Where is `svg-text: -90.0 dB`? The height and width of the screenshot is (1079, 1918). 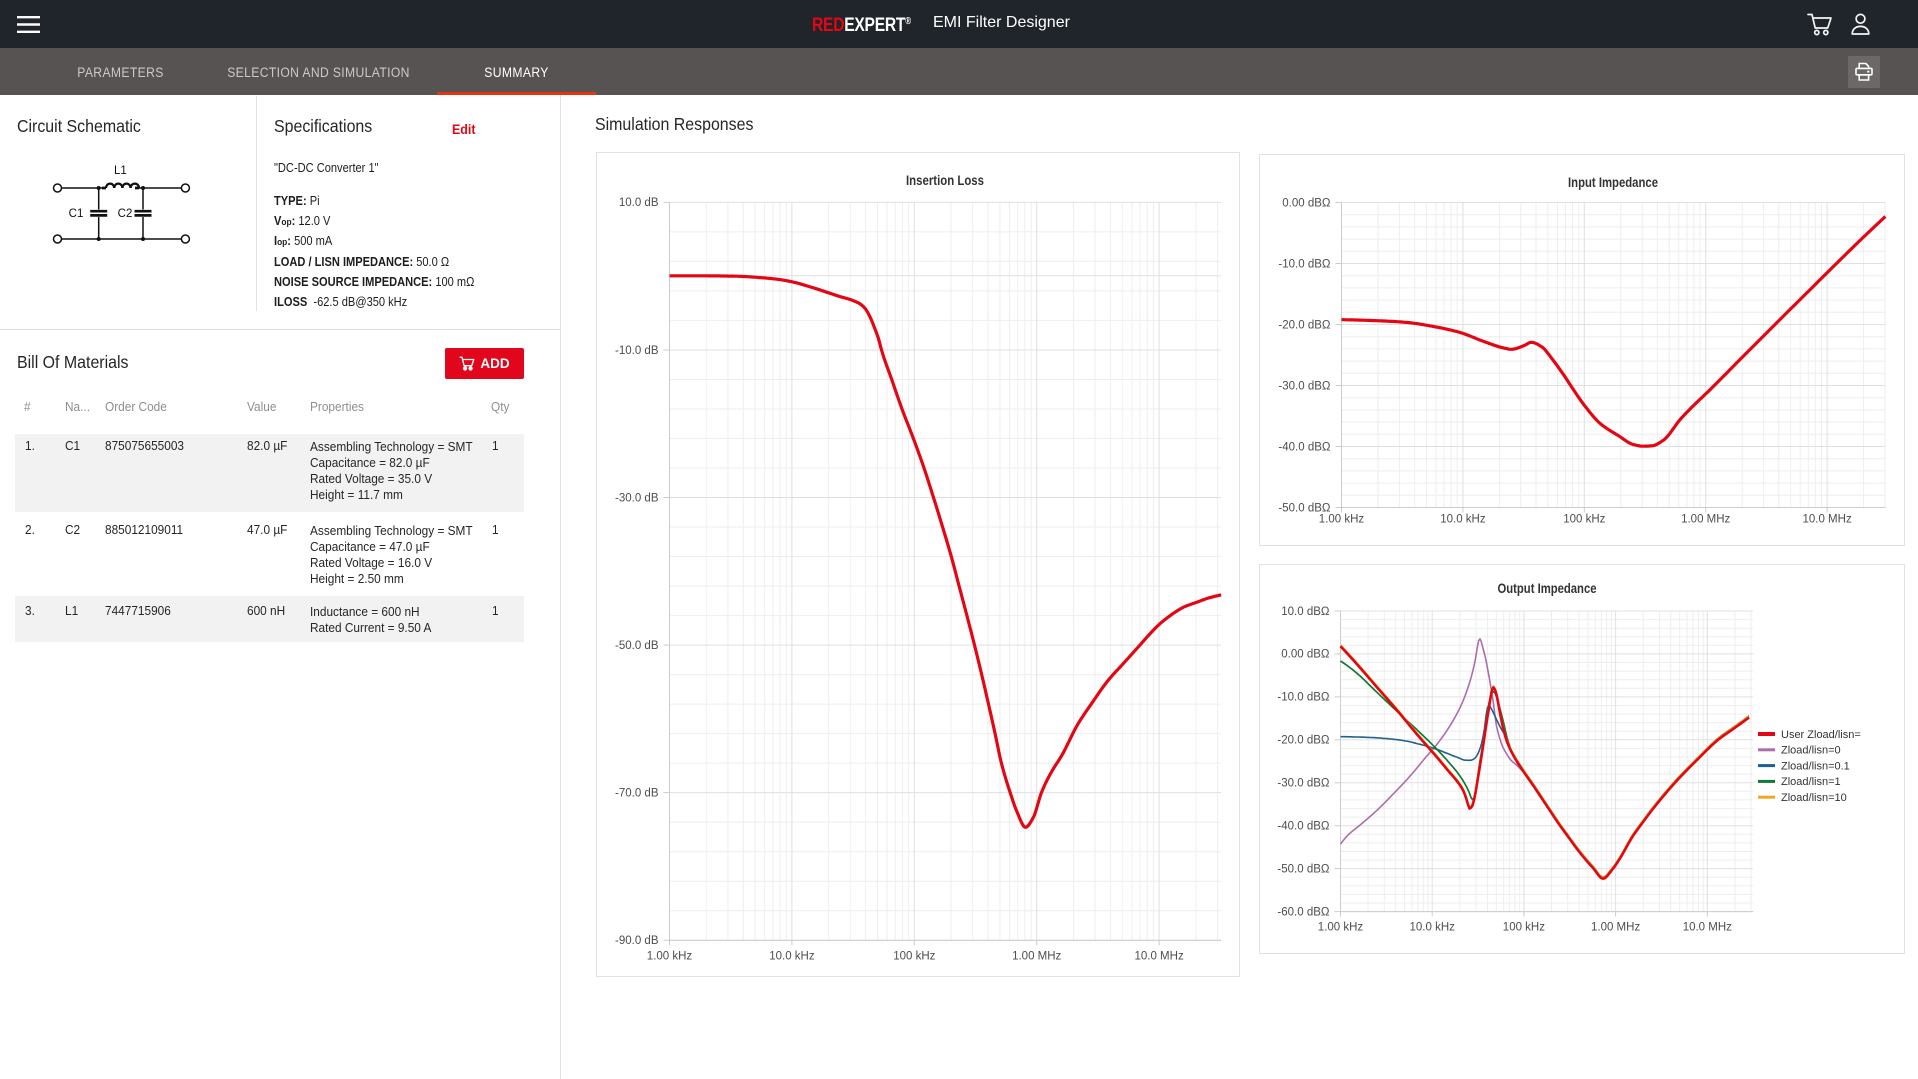 svg-text: -90.0 dB is located at coordinates (637, 941).